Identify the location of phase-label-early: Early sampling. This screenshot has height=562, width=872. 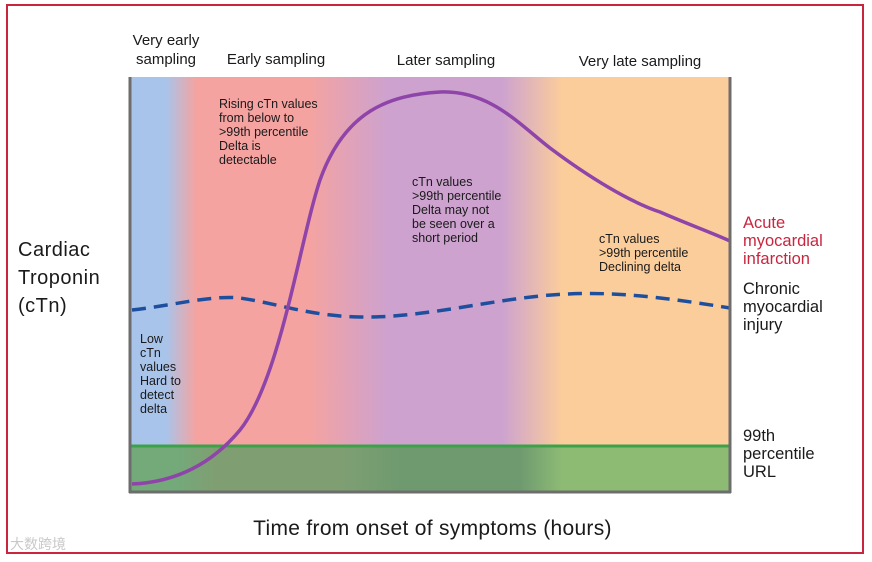
(276, 59).